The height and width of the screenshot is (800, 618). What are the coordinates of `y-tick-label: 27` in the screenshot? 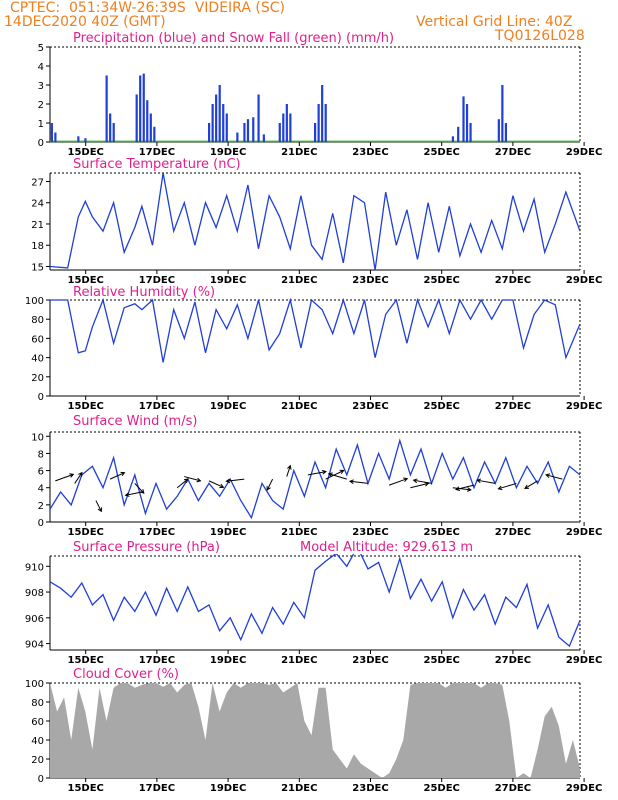 It's located at (37, 182).